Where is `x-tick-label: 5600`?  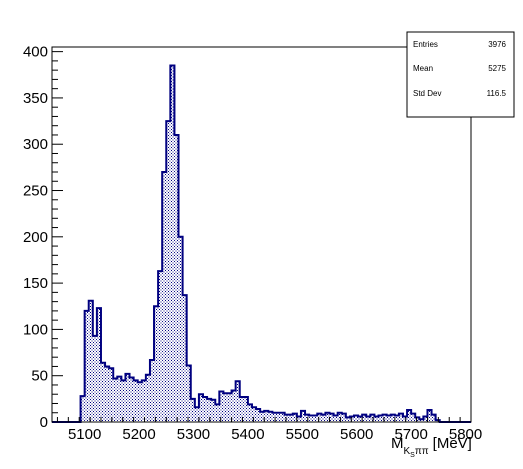
x-tick-label: 5600 is located at coordinates (356, 434).